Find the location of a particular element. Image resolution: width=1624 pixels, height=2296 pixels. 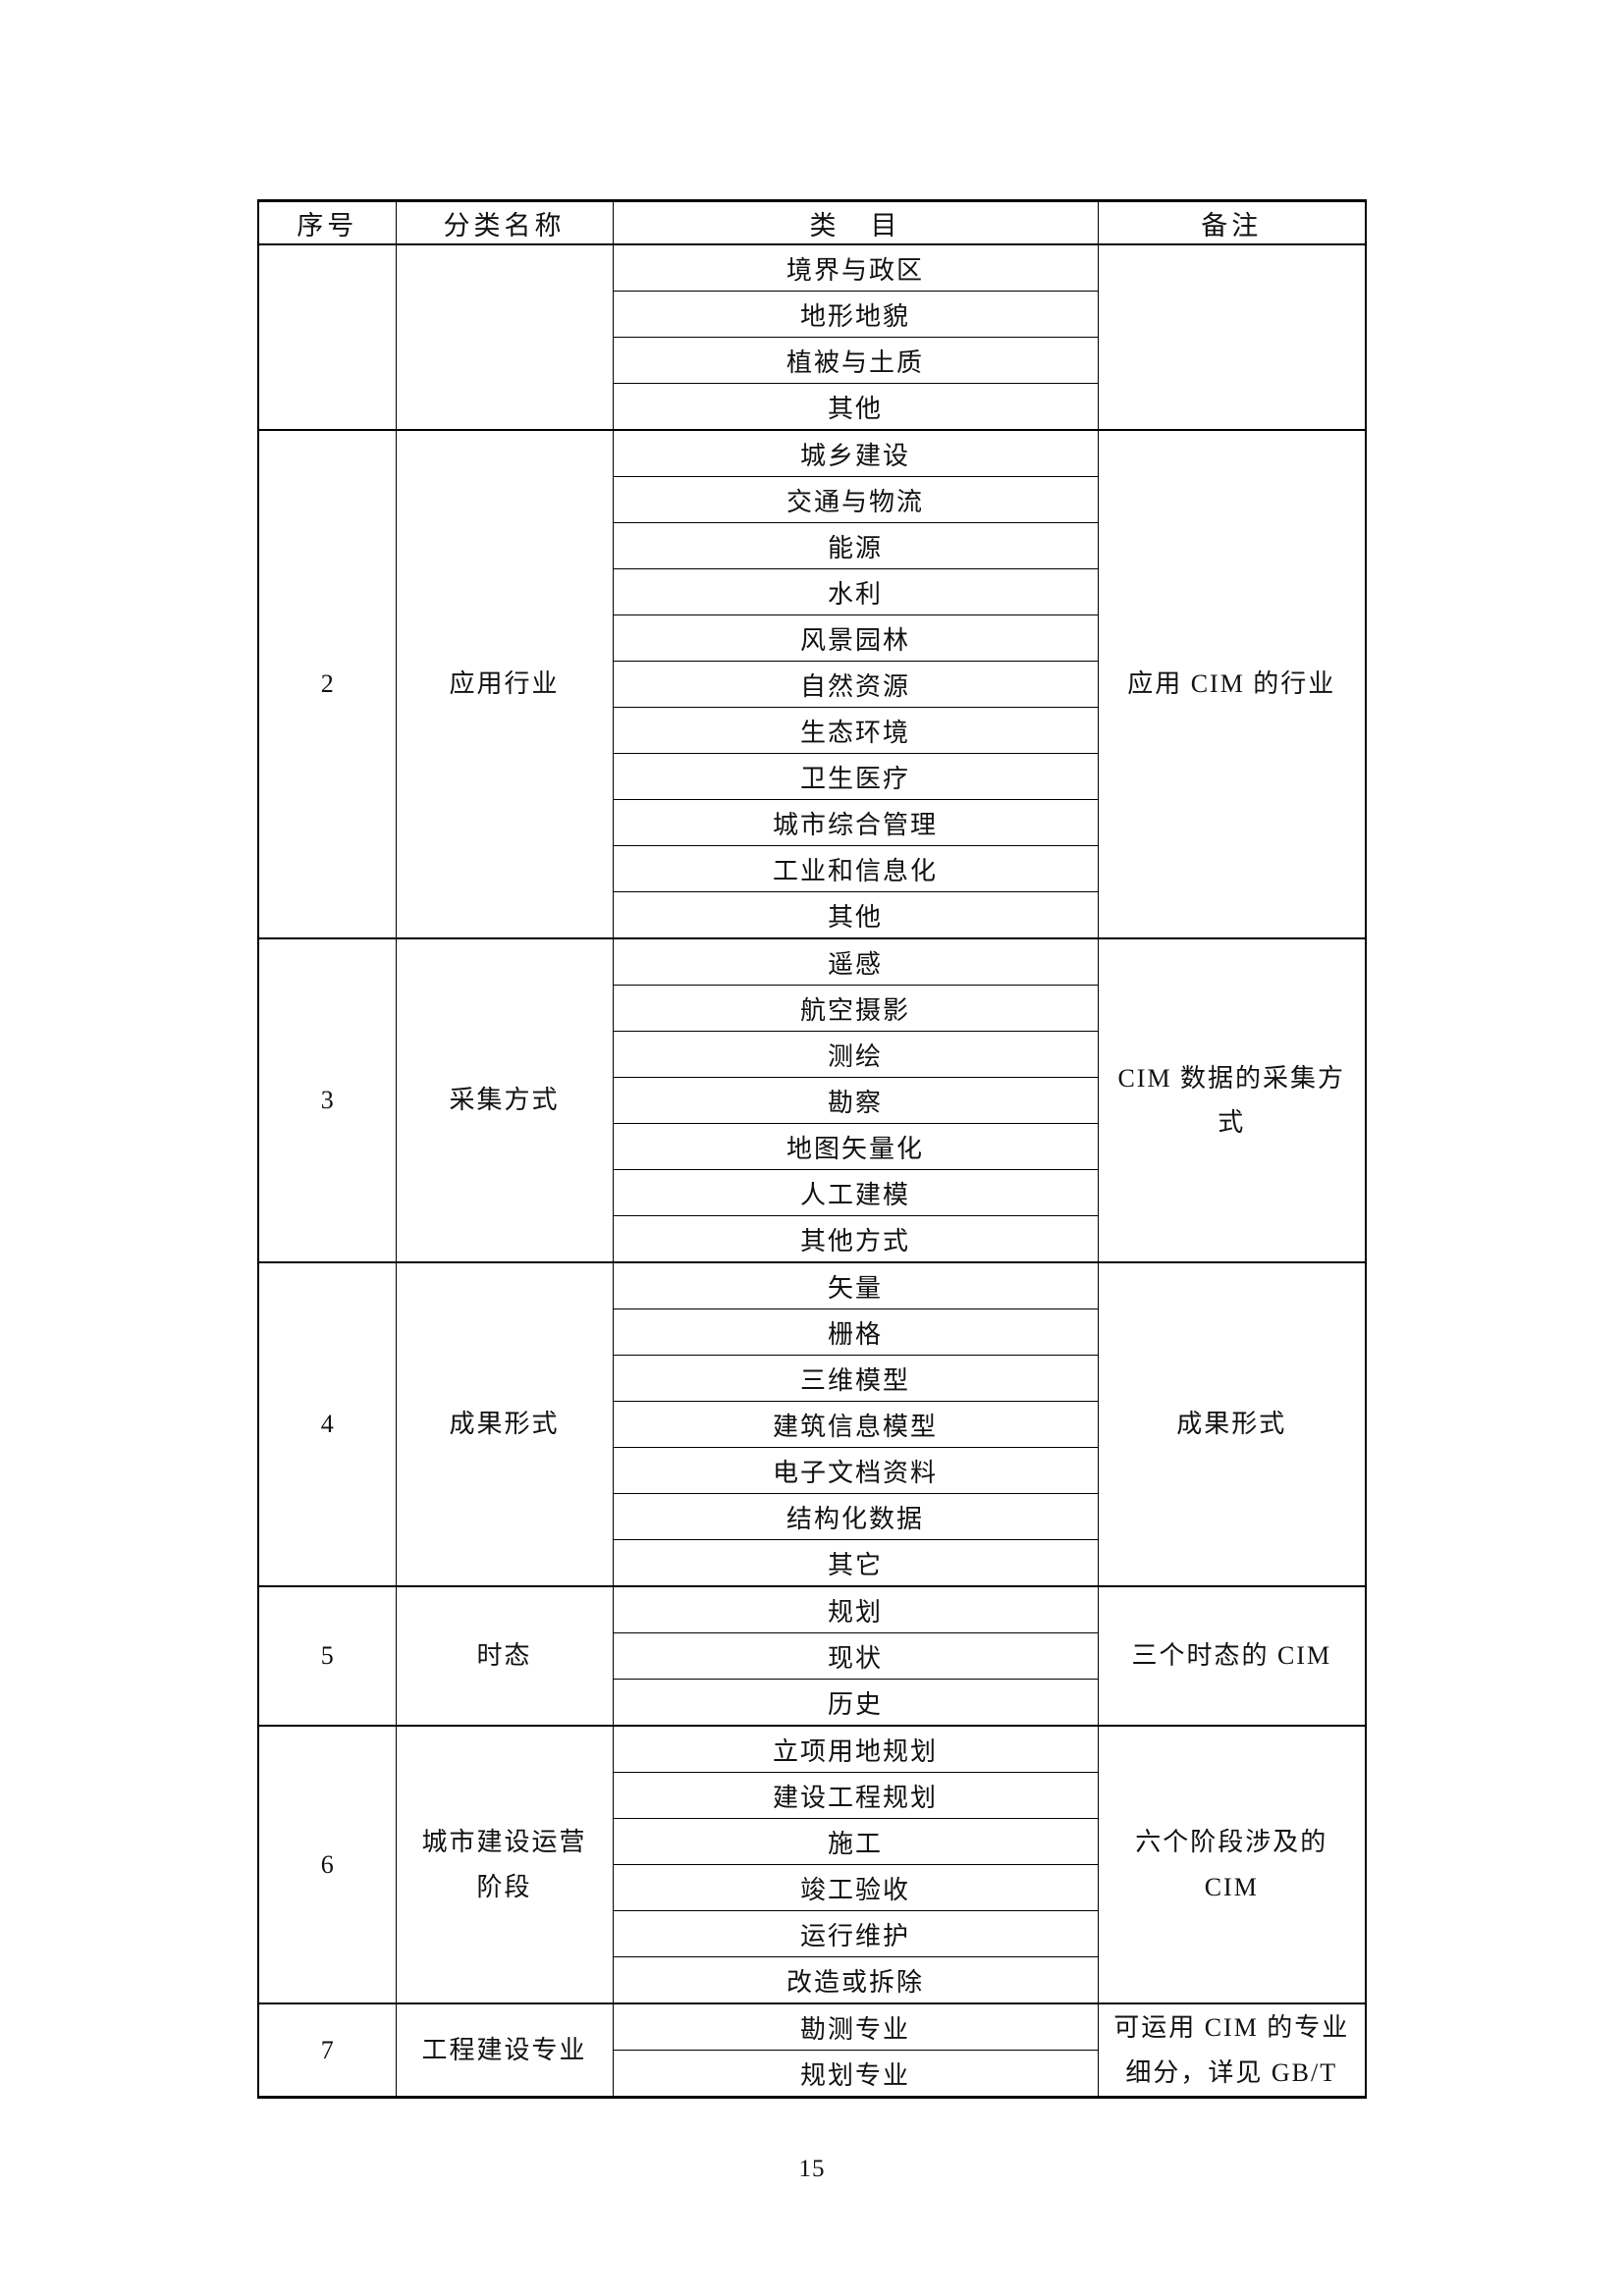

table-row: 测绘 is located at coordinates (812, 1055).